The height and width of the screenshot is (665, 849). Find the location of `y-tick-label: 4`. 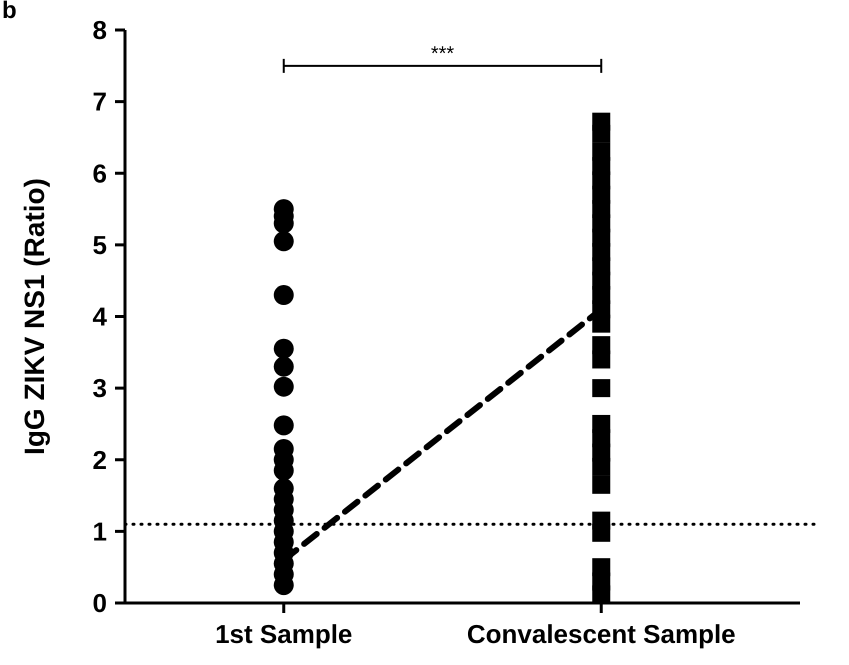

y-tick-label: 4 is located at coordinates (100, 317).